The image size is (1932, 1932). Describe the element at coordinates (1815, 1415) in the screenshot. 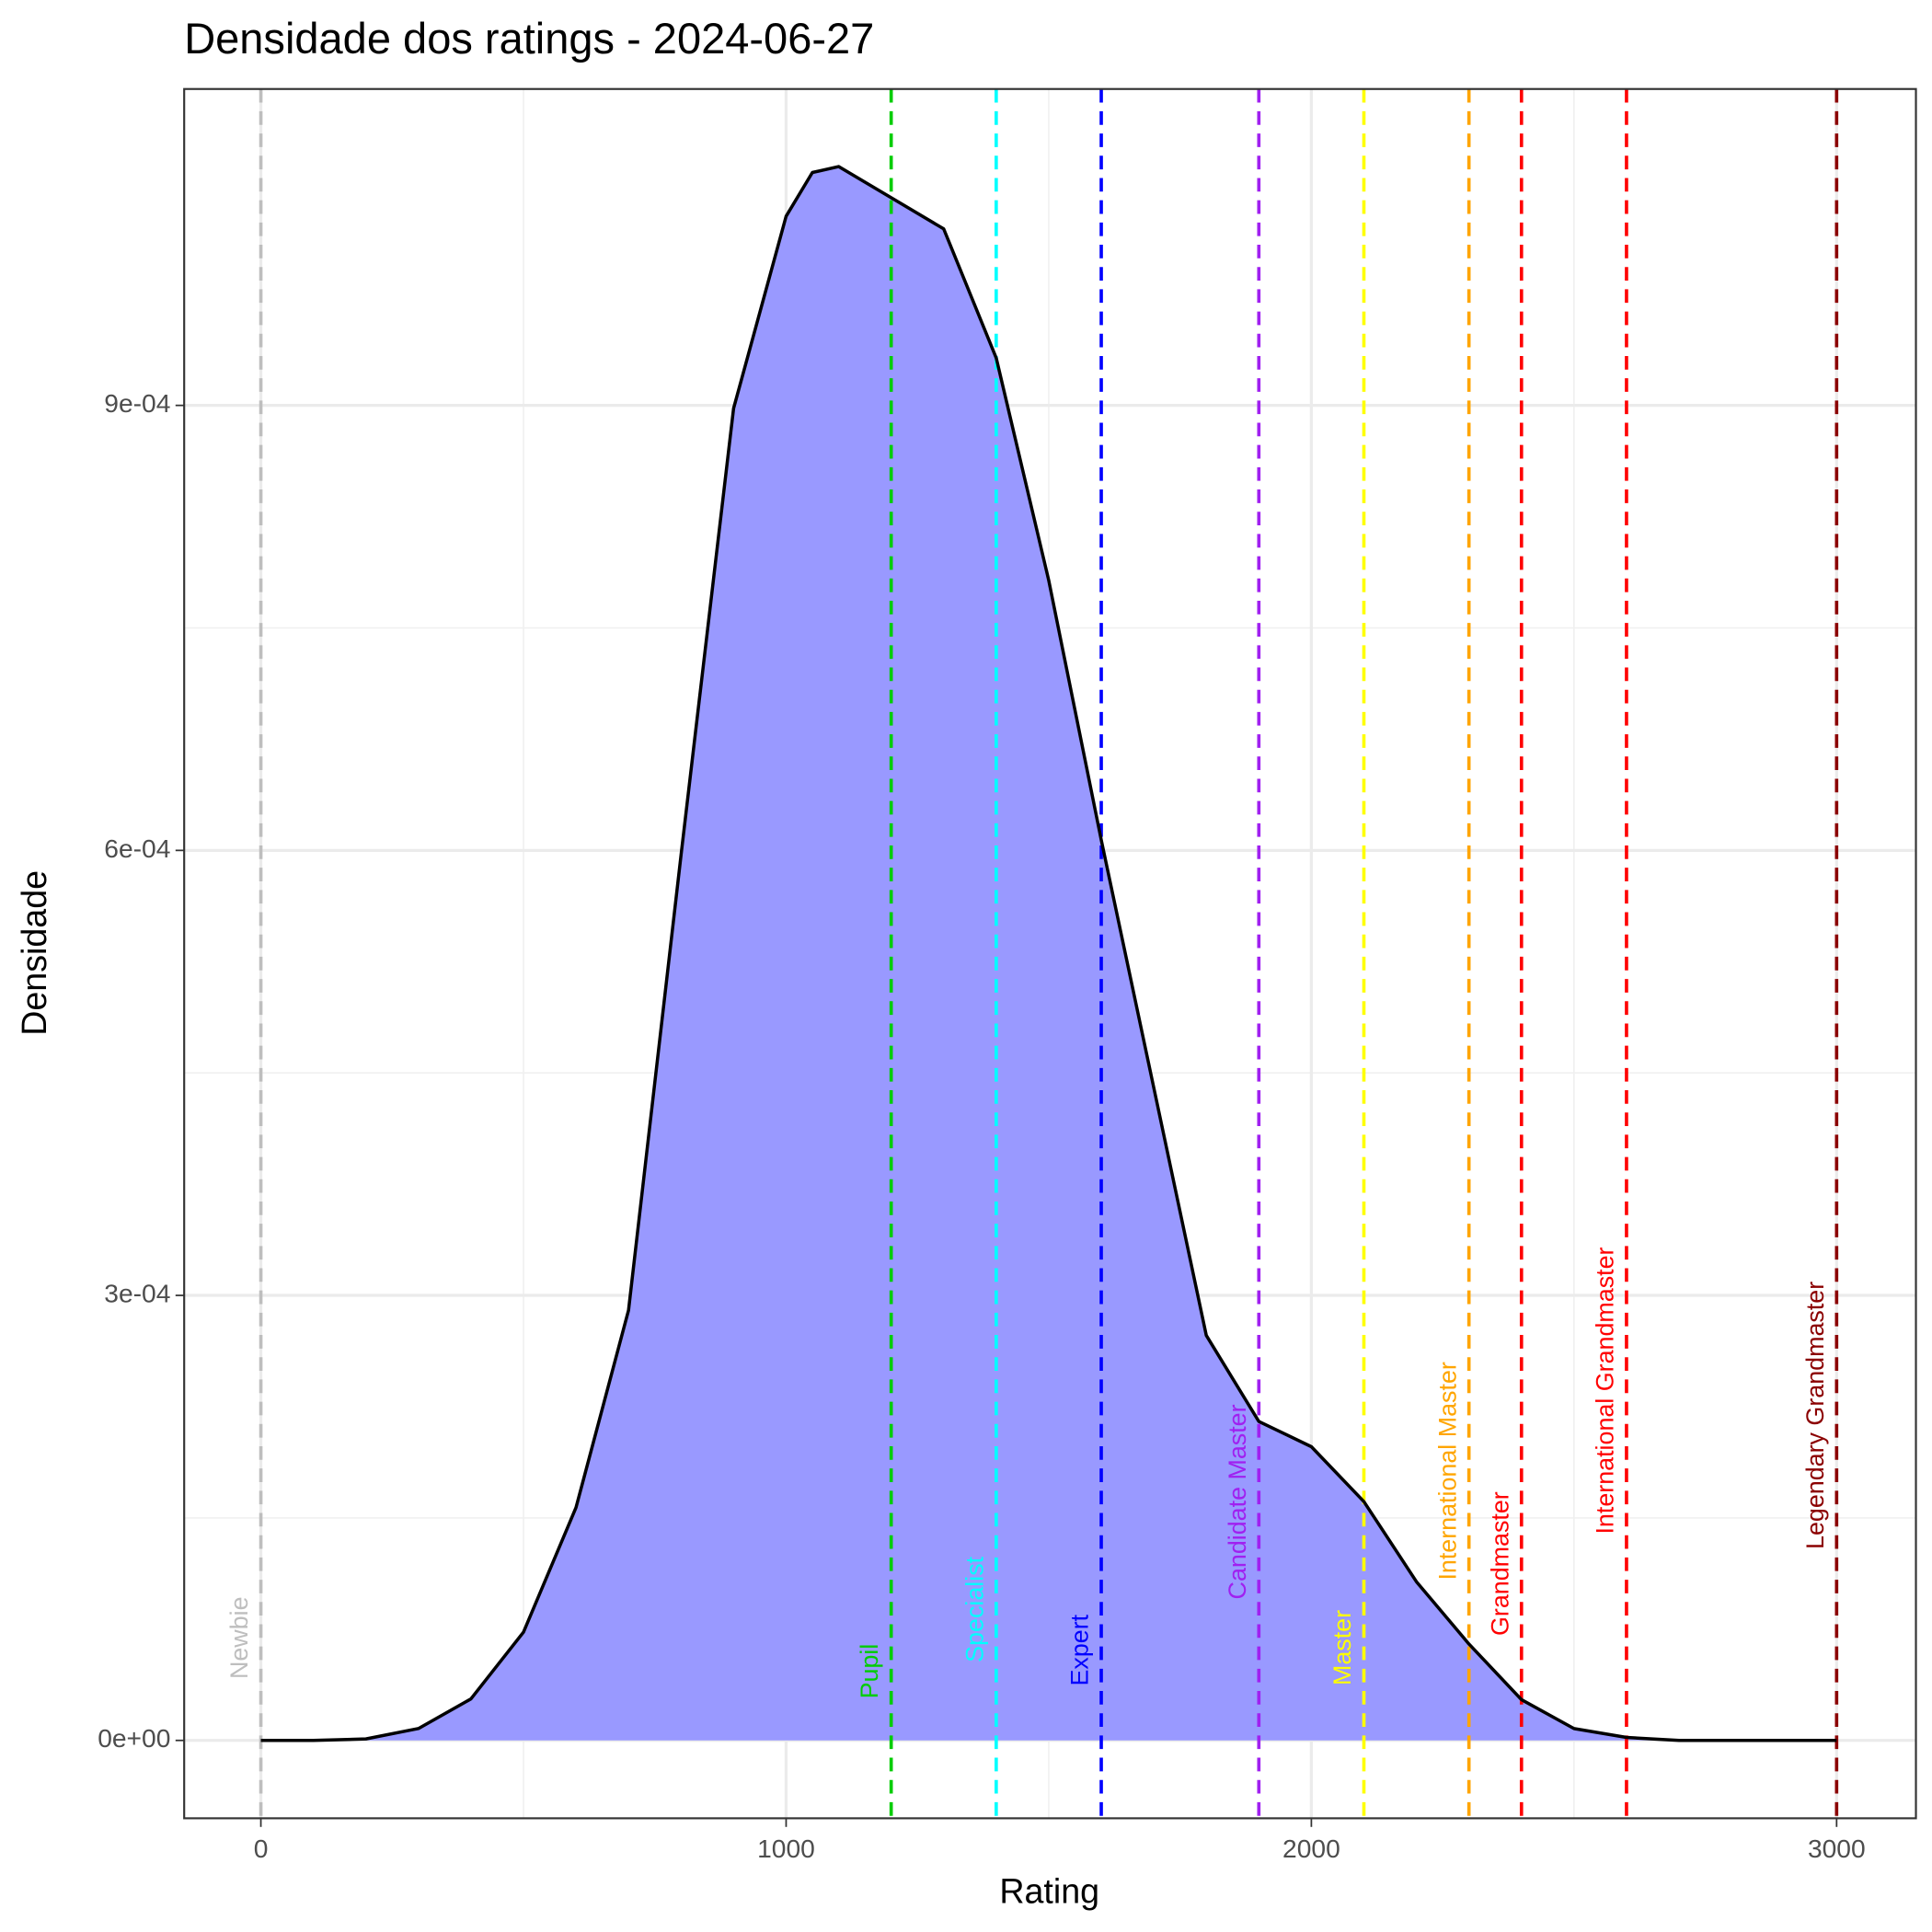

I see `threshold-label: Legendary Grandmaster` at that location.